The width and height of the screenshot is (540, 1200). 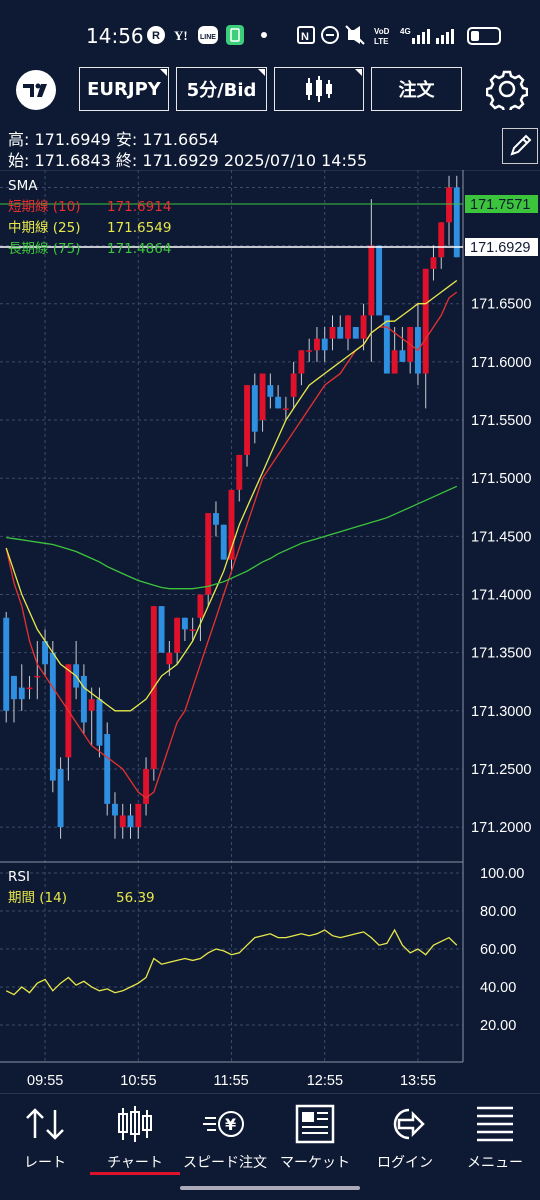 I want to click on high-price-tag-text: 171.7571, so click(x=500, y=205).